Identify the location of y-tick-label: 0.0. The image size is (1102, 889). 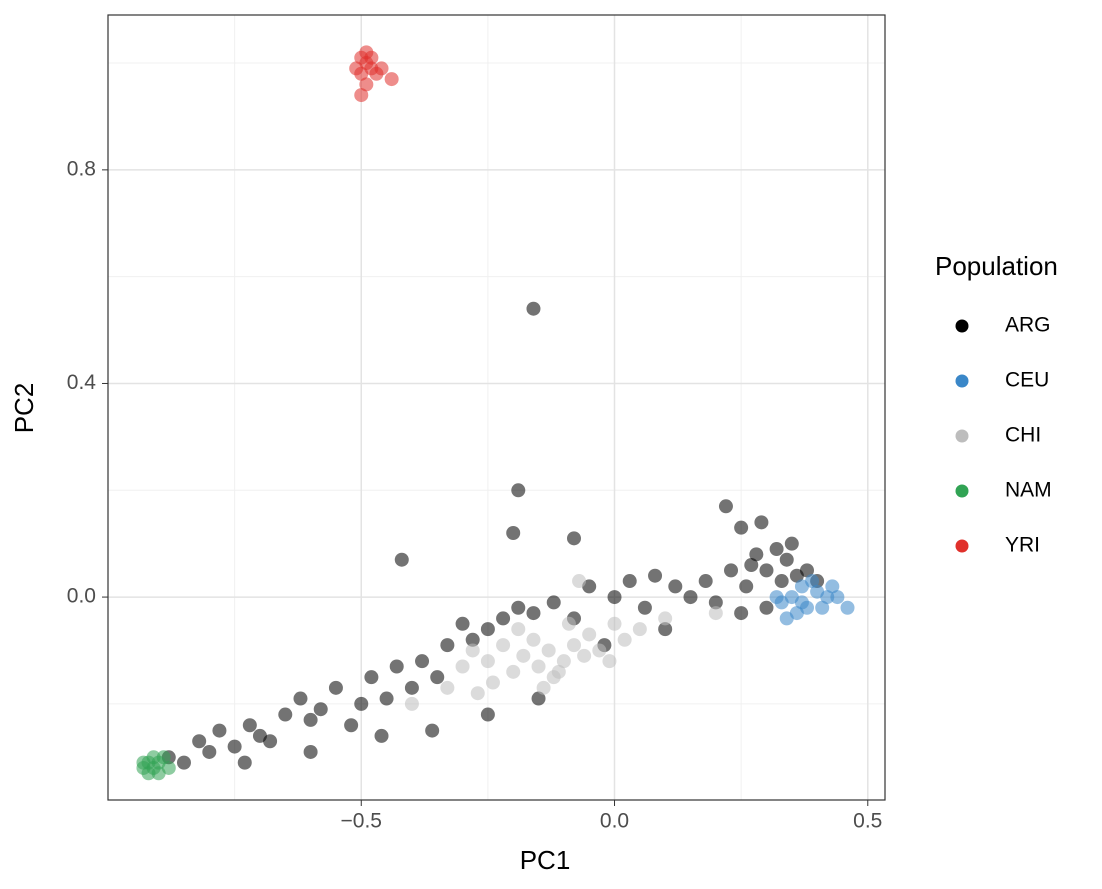
(81, 596).